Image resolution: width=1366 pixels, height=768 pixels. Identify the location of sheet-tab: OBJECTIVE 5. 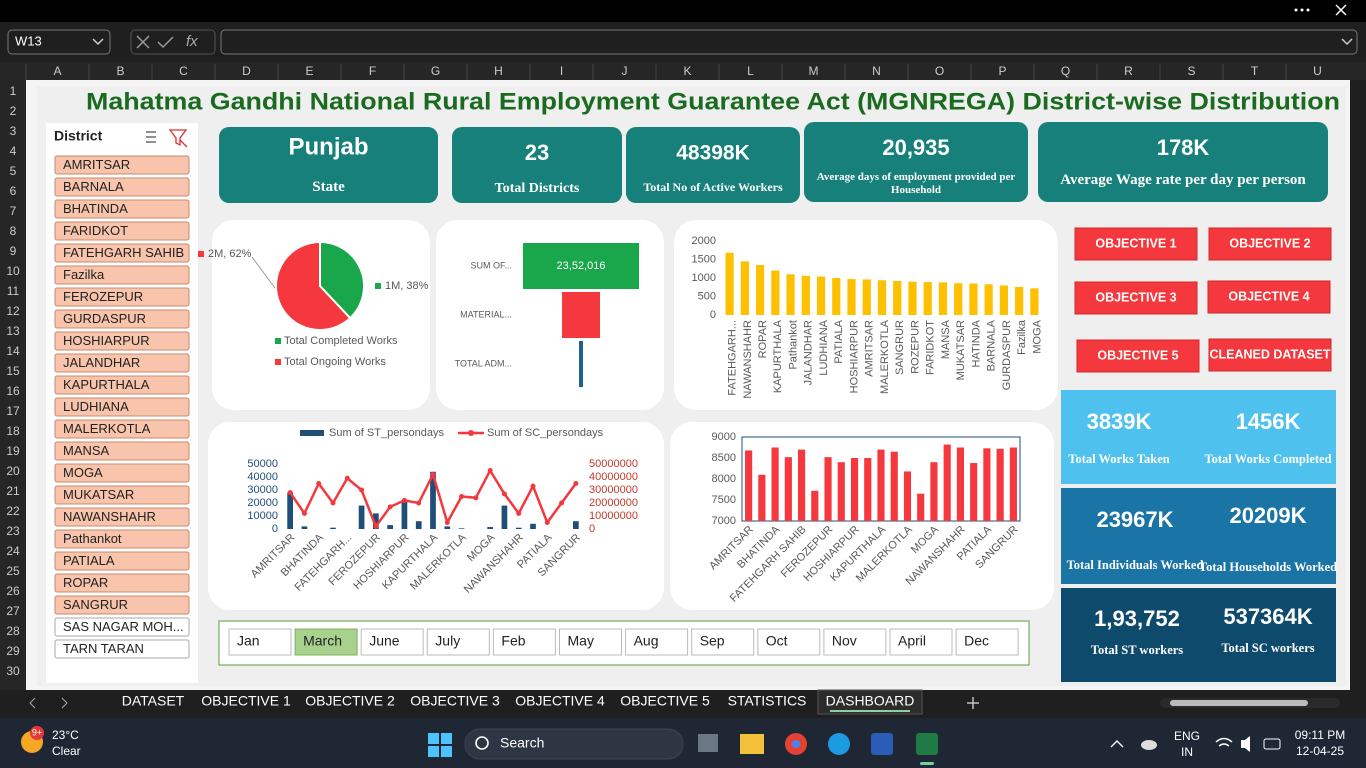
(665, 701).